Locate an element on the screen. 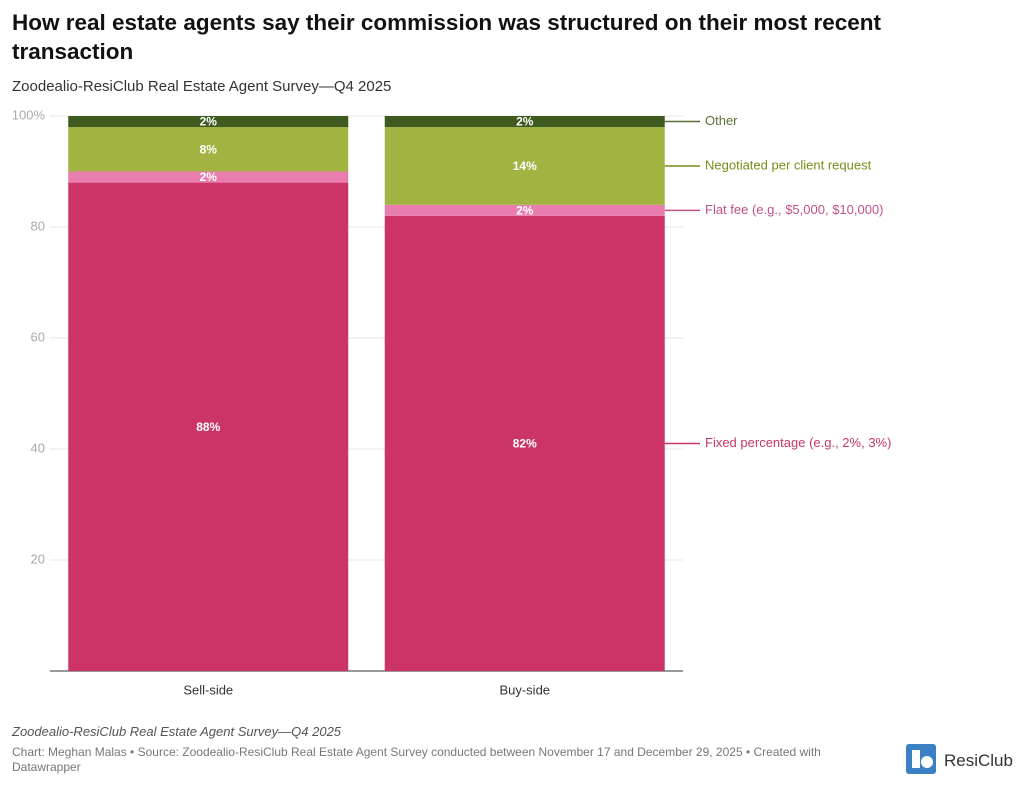  x-tick-label: Sell-side is located at coordinates (208, 689).